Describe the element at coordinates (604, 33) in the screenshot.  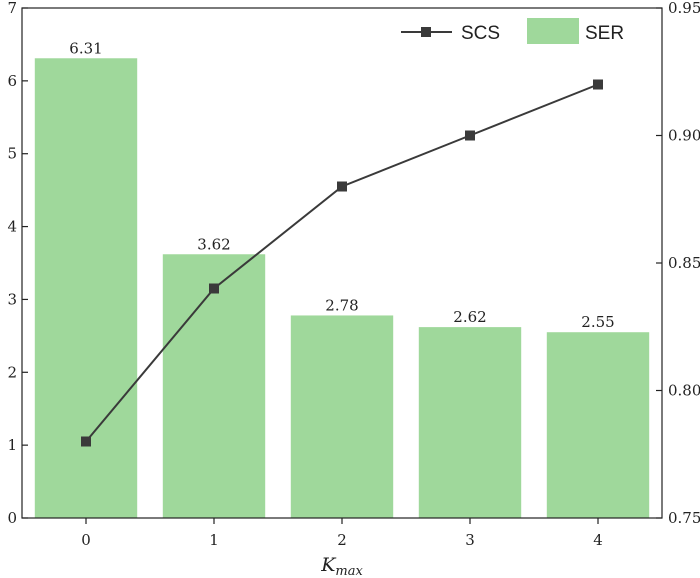
I see `legend-ser-label: SER` at that location.